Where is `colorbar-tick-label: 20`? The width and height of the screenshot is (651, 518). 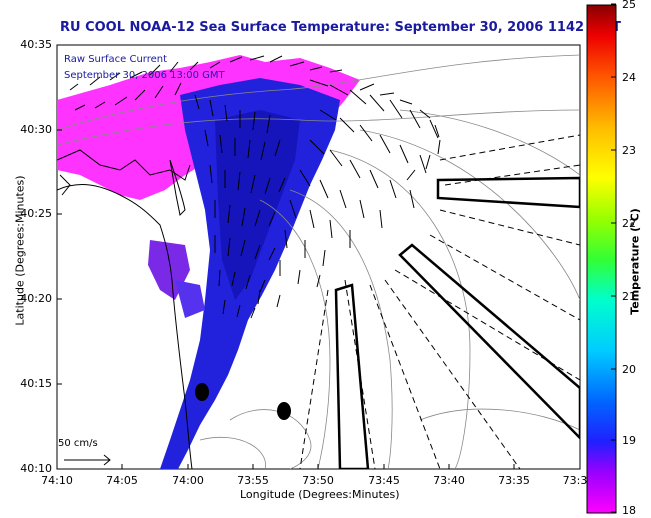 colorbar-tick-label: 20 is located at coordinates (629, 369).